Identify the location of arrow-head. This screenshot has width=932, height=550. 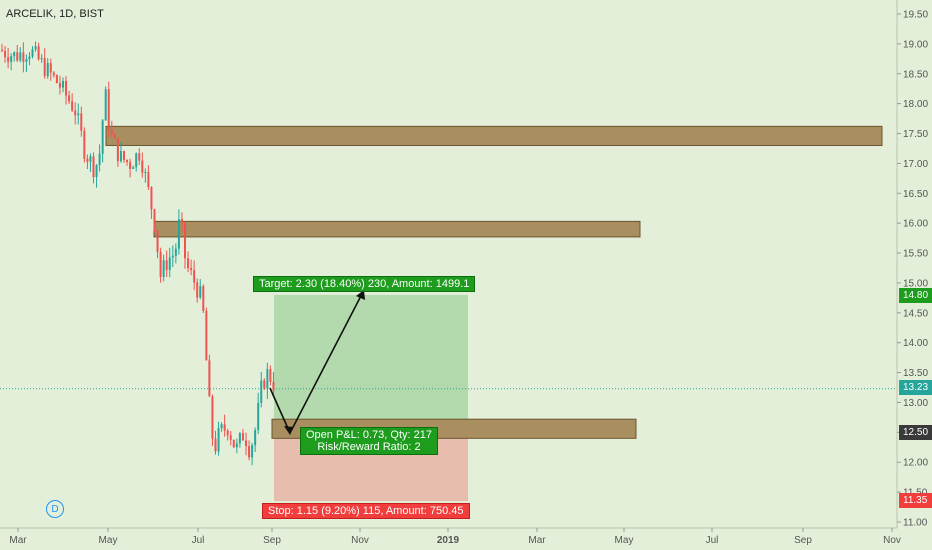
(288, 430).